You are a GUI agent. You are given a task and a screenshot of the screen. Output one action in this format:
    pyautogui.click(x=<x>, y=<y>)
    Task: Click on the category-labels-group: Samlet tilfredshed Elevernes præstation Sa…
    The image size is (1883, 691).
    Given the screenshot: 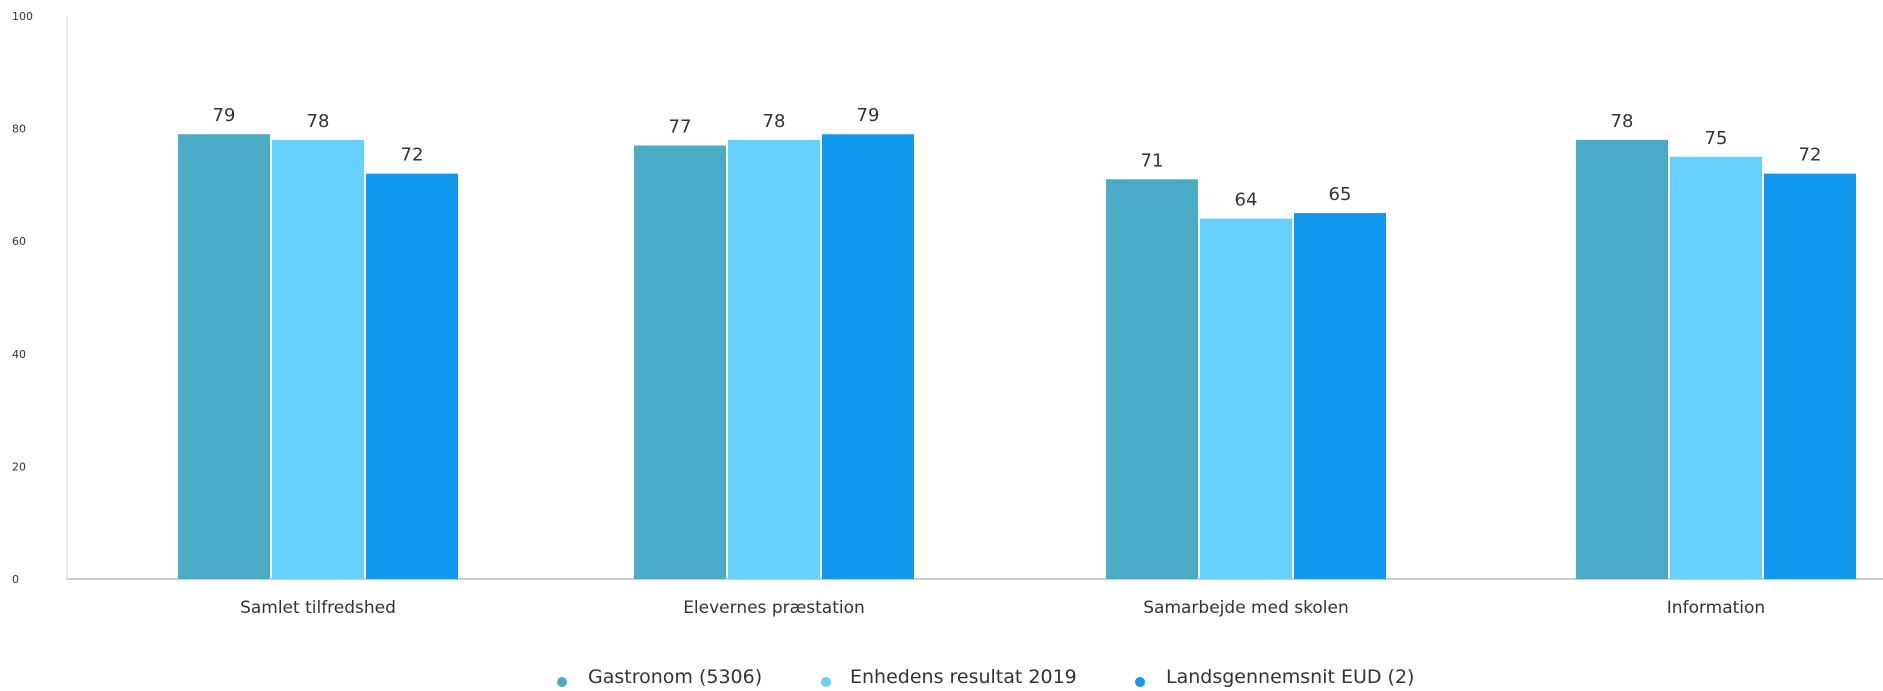 What is the action you would take?
    pyautogui.click(x=1002, y=608)
    